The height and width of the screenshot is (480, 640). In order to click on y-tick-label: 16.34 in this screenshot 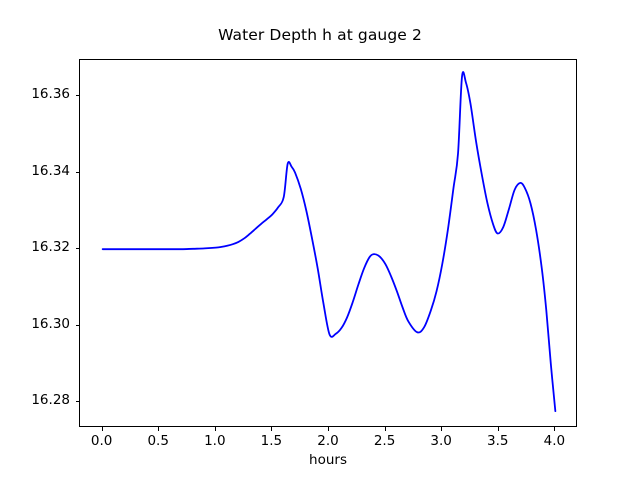, I will do `click(50, 170)`.